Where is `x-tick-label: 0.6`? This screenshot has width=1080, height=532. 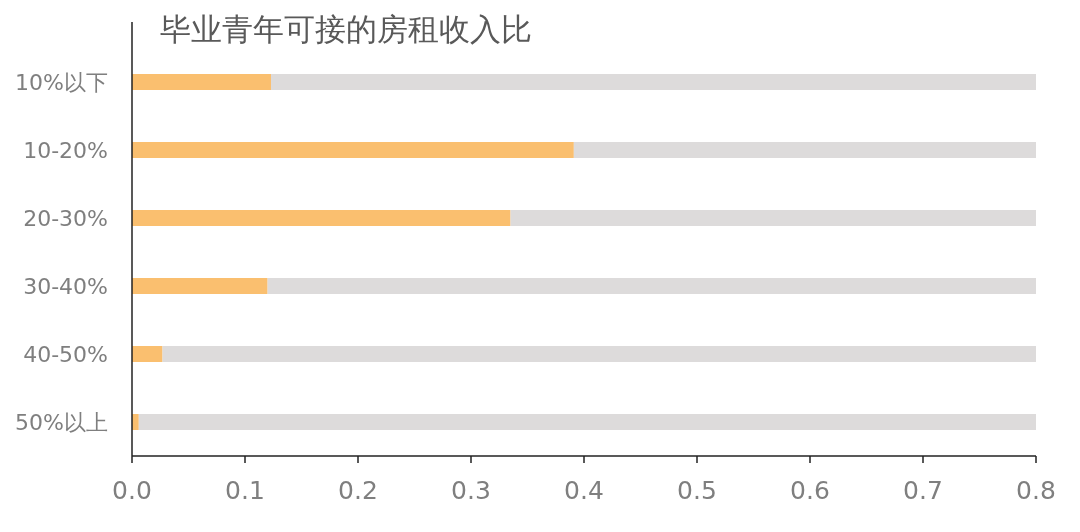
x-tick-label: 0.6 is located at coordinates (810, 490).